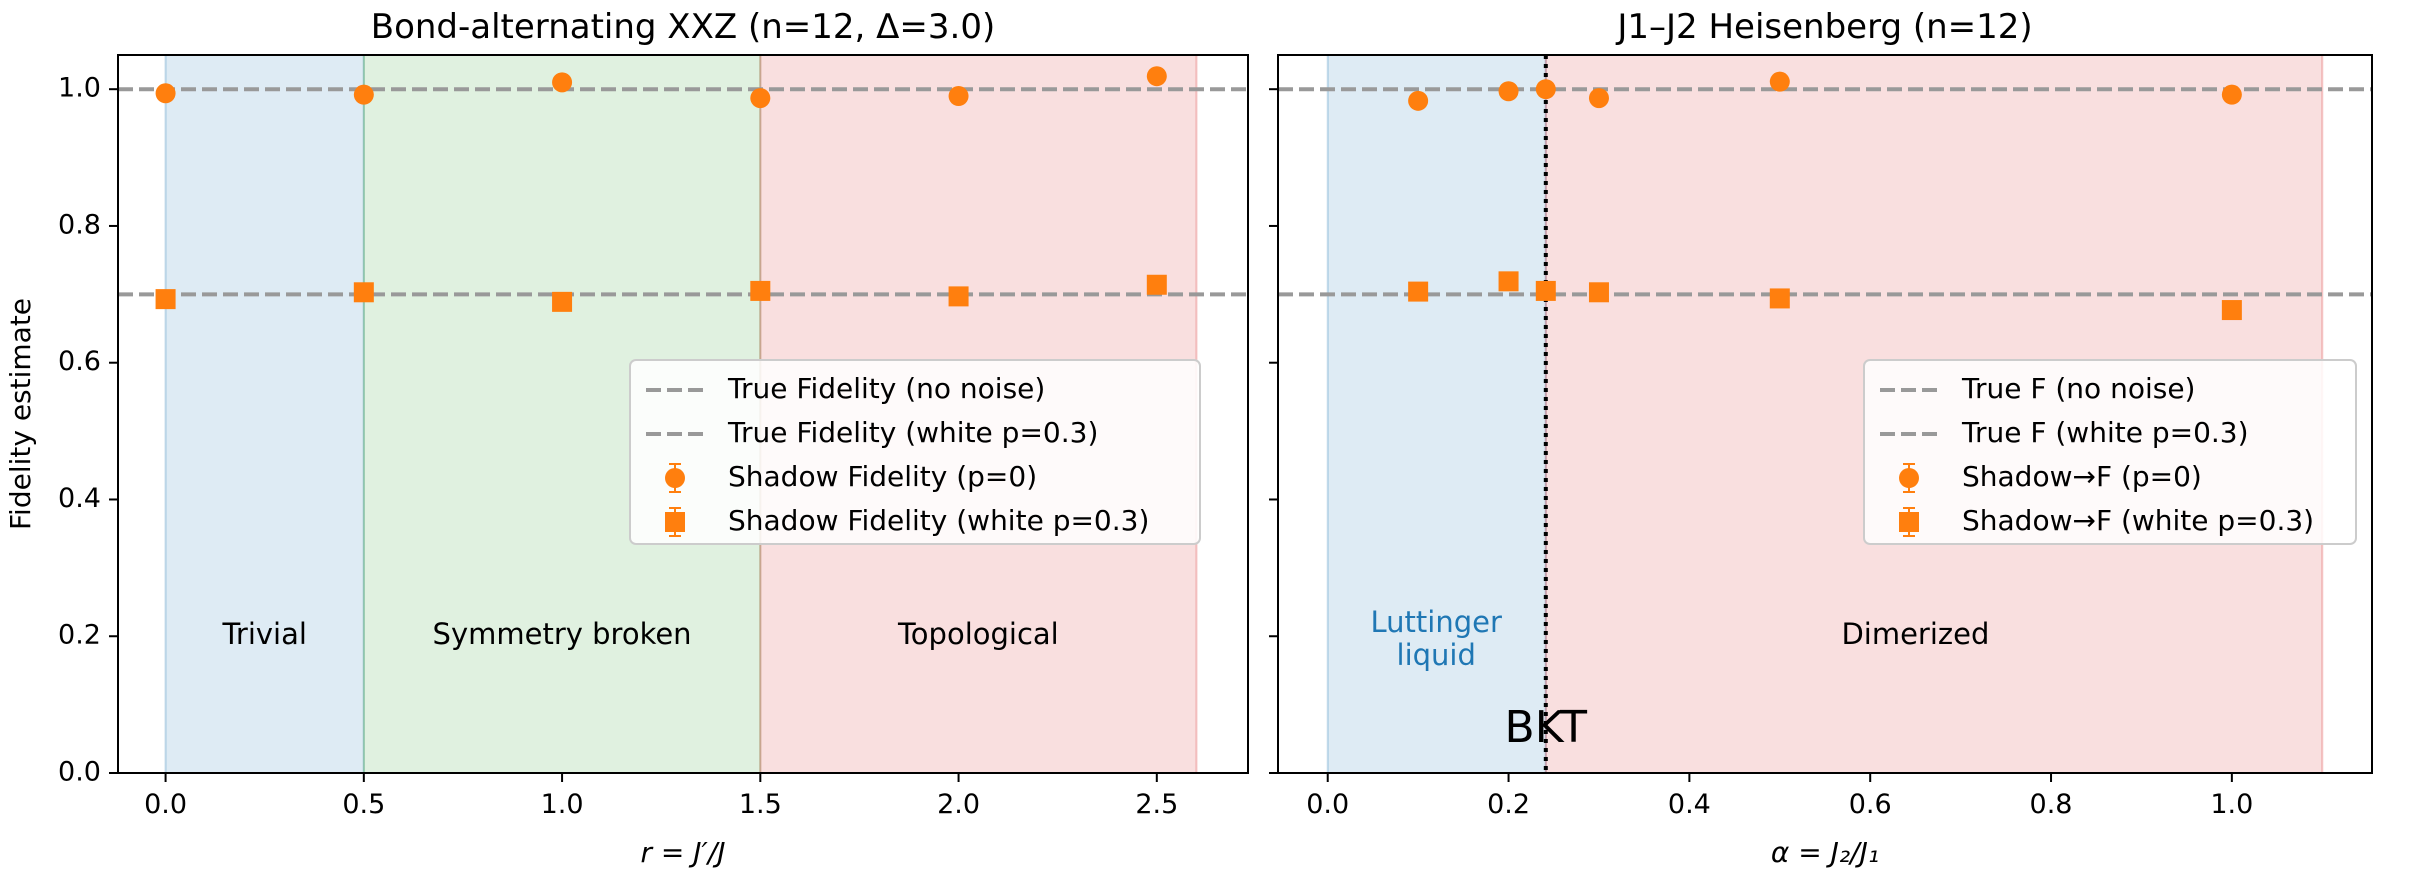 The height and width of the screenshot is (880, 2420). What do you see at coordinates (363, 804) in the screenshot?
I see `x-tick-label: 0.5` at bounding box center [363, 804].